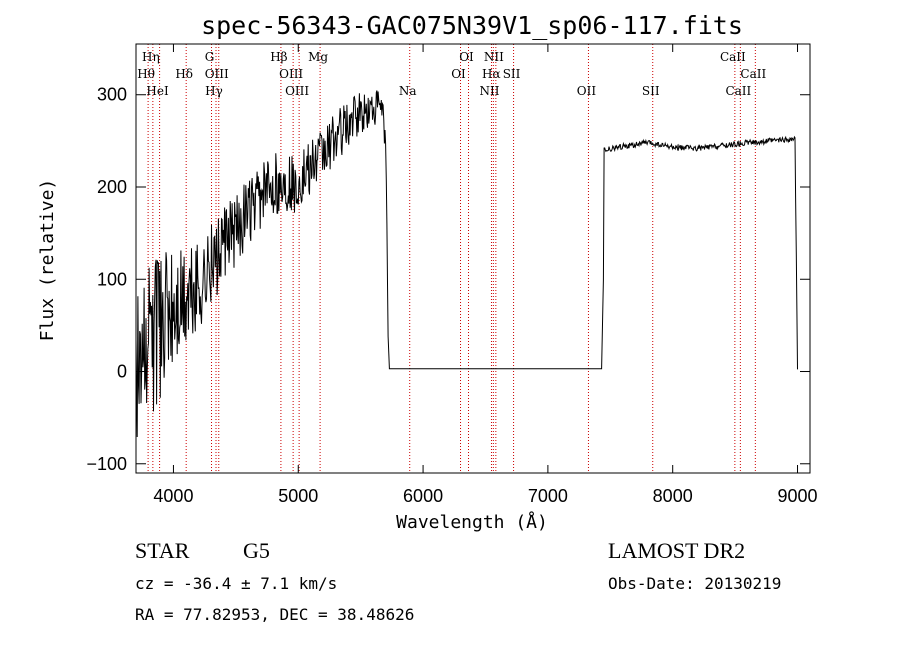 The height and width of the screenshot is (649, 900). I want to click on survey-name: LAMOST DR2, so click(676, 550).